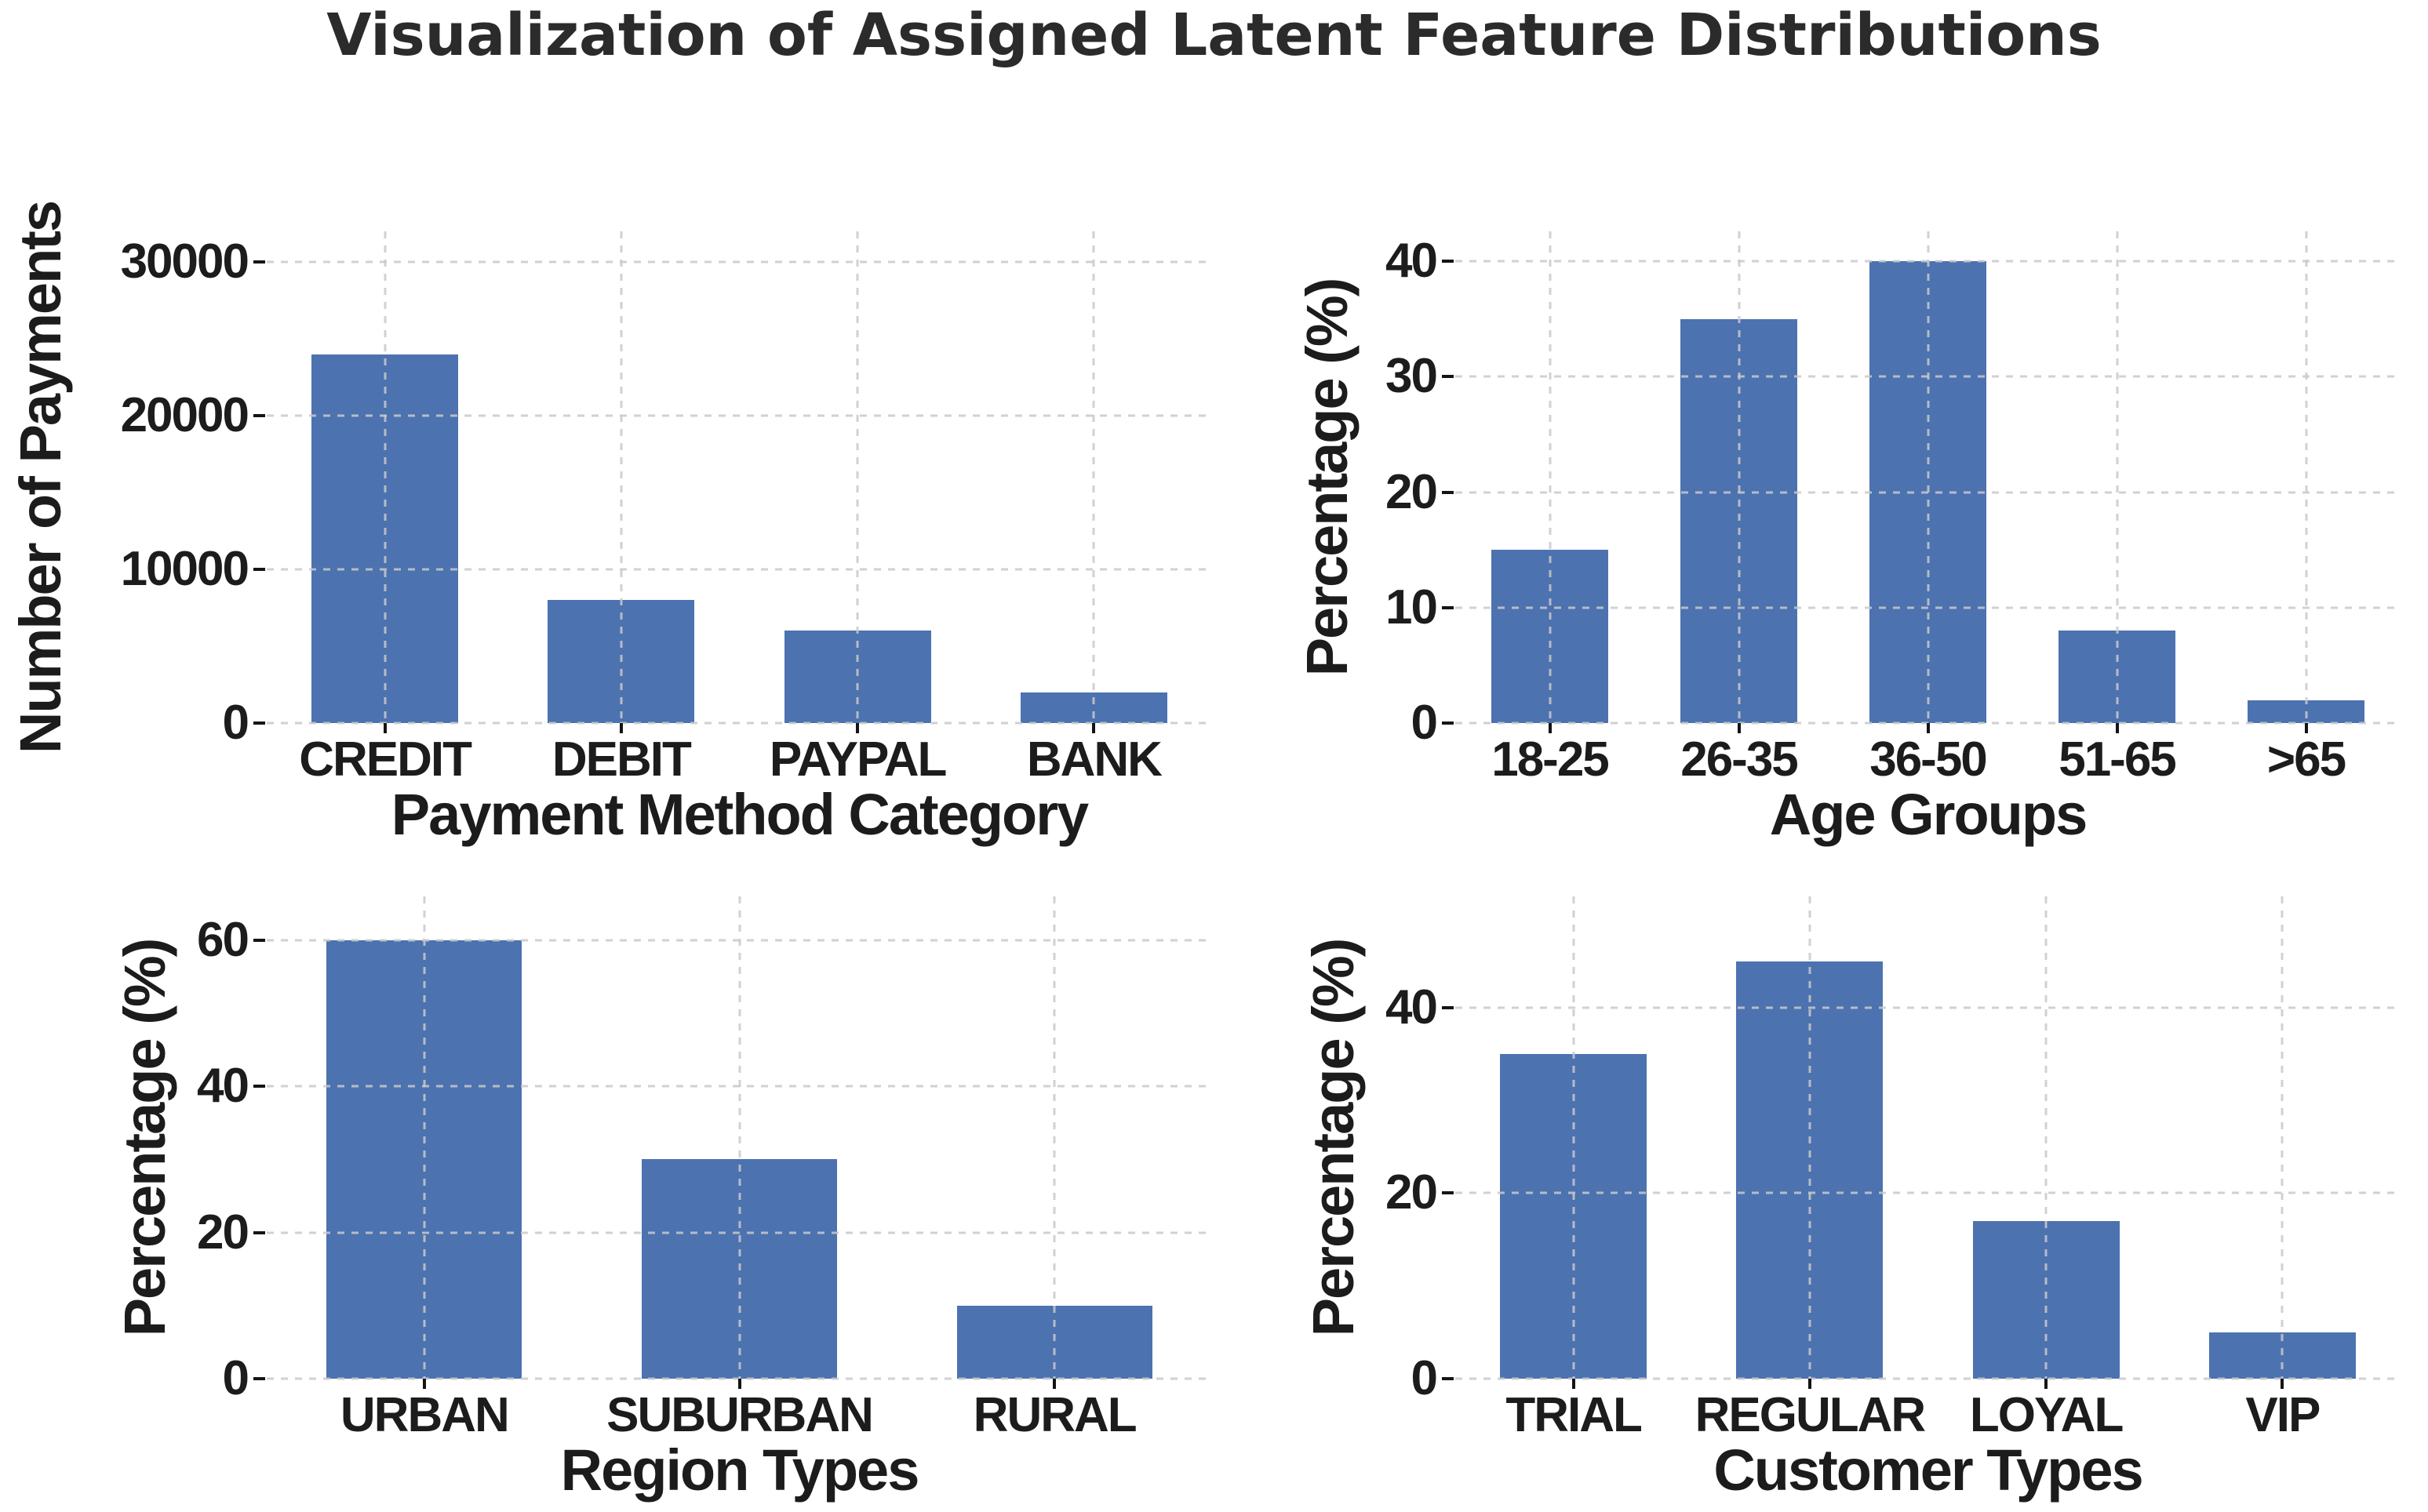  I want to click on x-tick-label: PAYPAL, so click(859, 759).